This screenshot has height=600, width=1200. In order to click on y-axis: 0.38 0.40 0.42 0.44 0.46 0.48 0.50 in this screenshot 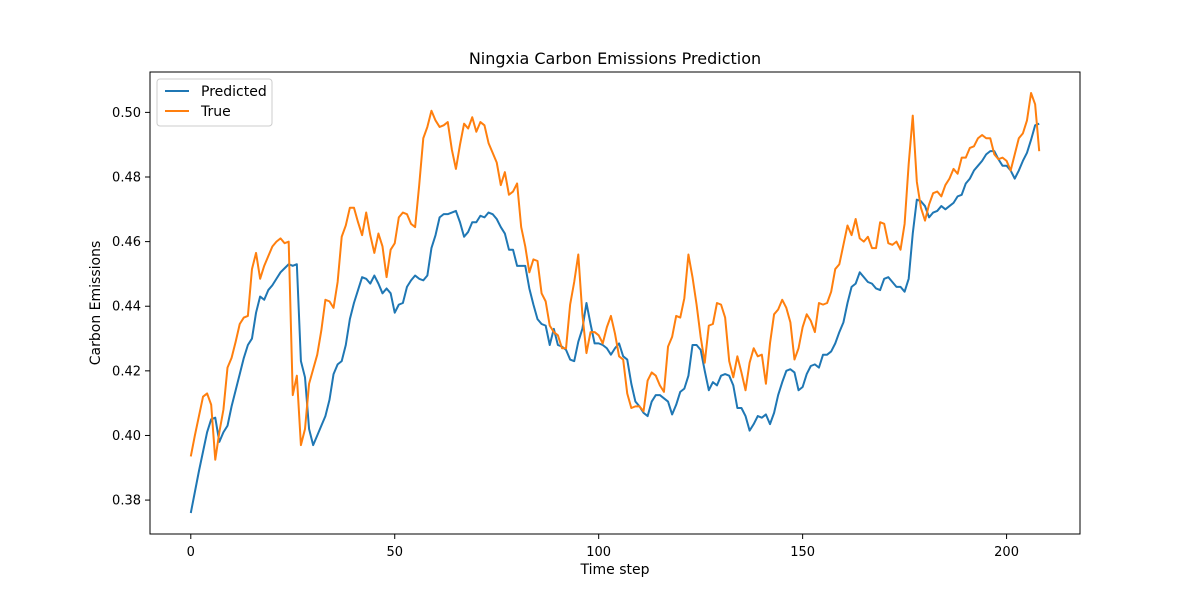, I will do `click(131, 307)`.